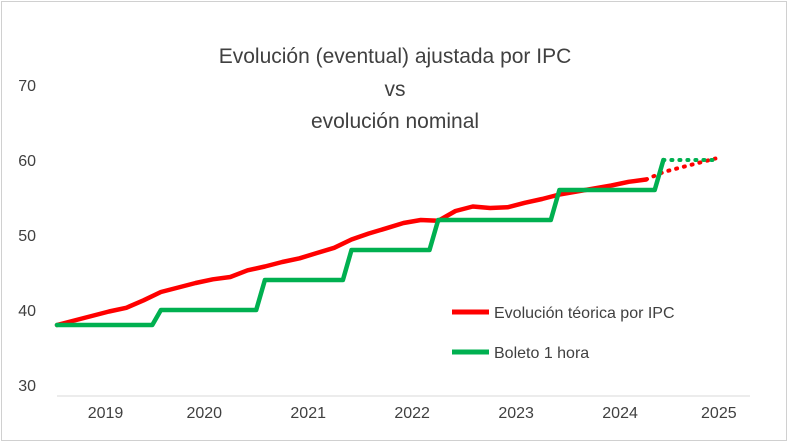 This screenshot has width=790, height=444. I want to click on y-tick-label-40: 40, so click(27, 311).